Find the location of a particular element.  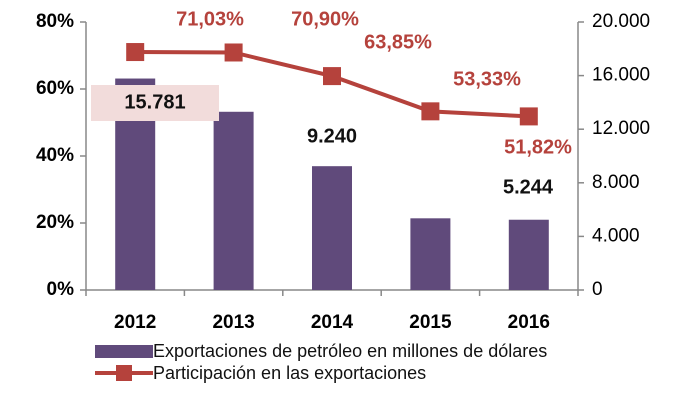

y2-tick-label: 16.000 is located at coordinates (621, 75).